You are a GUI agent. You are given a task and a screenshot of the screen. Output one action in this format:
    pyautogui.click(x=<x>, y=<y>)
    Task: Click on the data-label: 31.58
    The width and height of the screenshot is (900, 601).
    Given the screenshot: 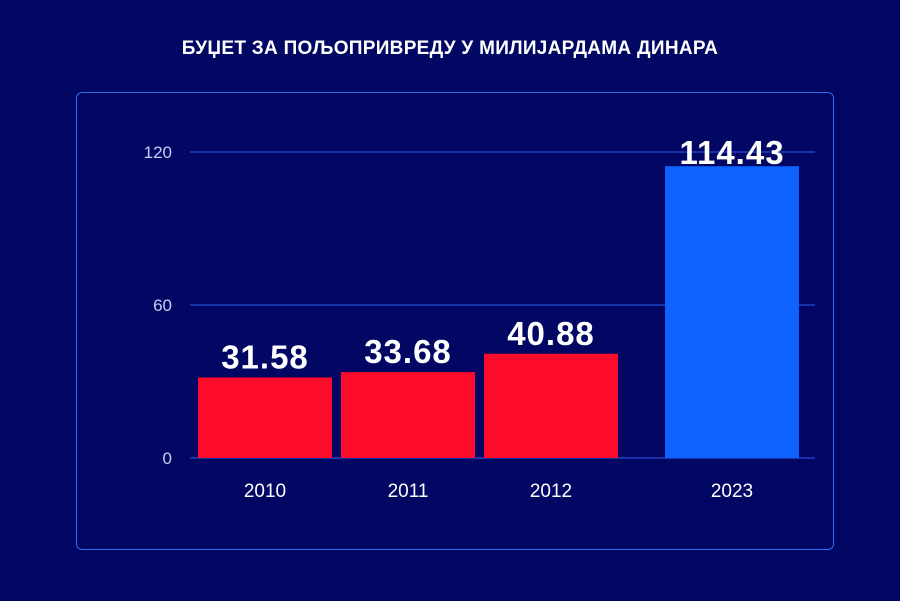 What is the action you would take?
    pyautogui.click(x=265, y=356)
    